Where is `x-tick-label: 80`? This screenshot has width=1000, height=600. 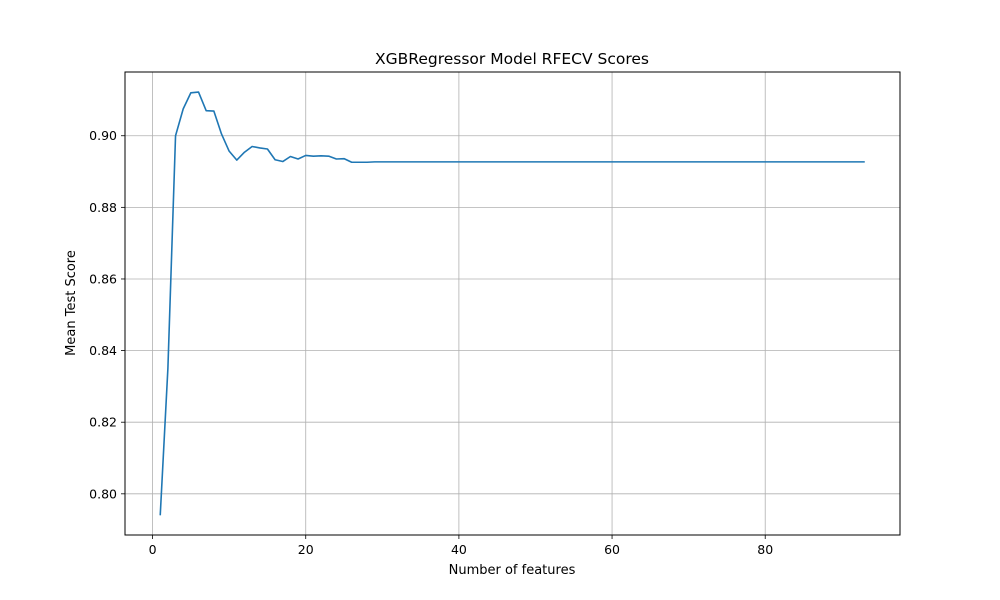
x-tick-label: 80 is located at coordinates (765, 549).